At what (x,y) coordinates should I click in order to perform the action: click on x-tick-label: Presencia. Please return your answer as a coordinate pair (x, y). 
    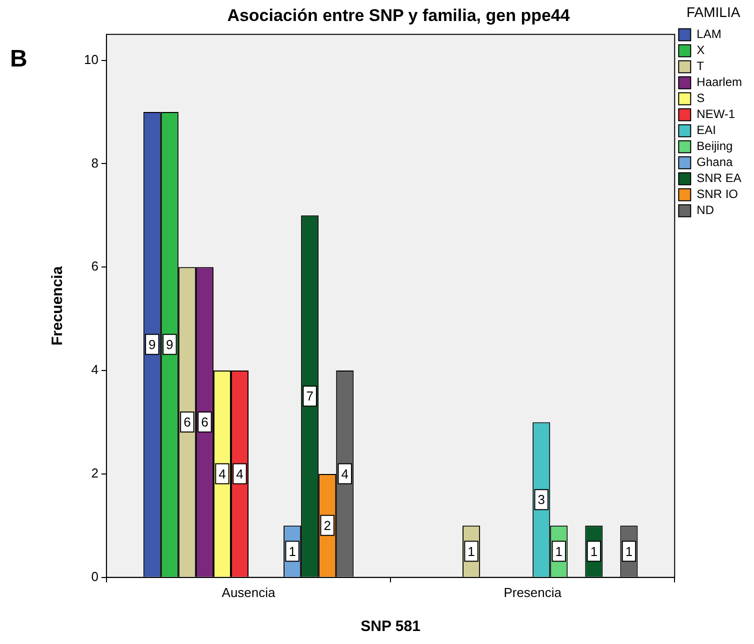
    Looking at the image, I should click on (533, 592).